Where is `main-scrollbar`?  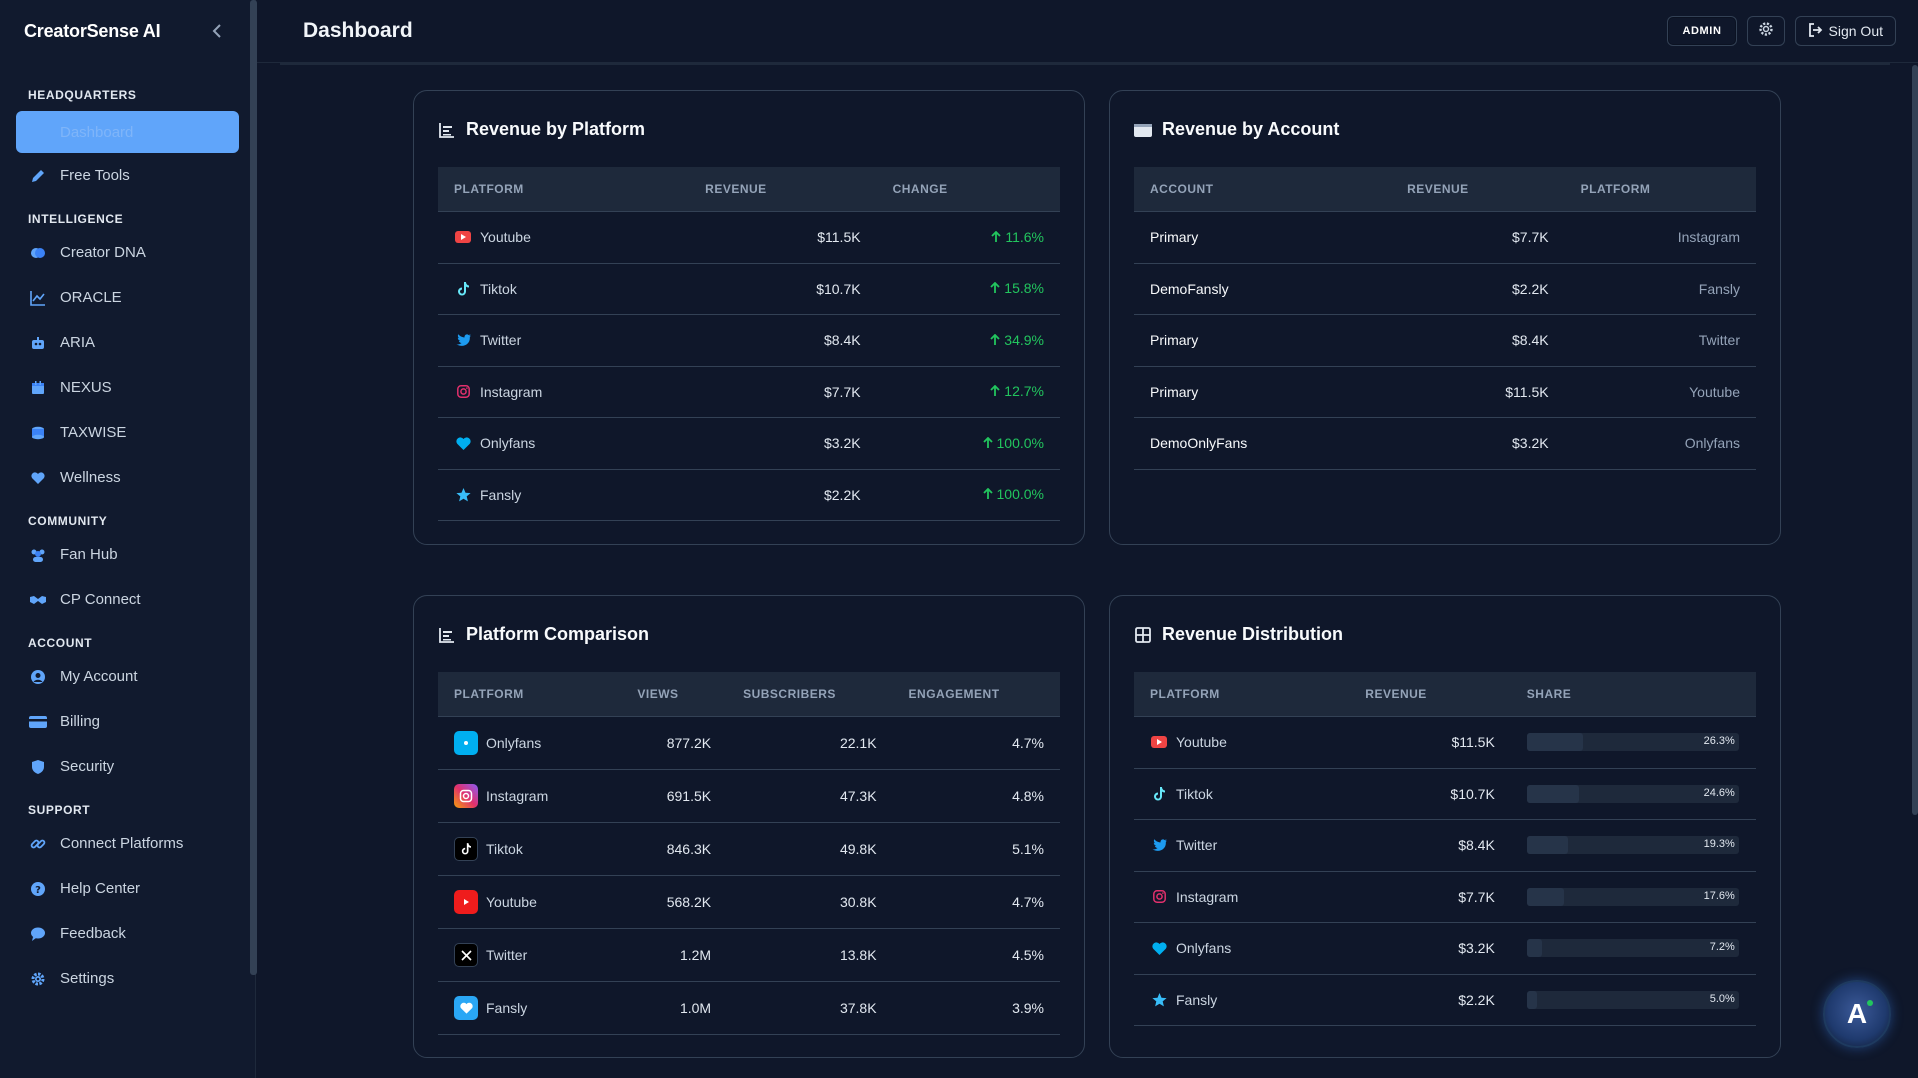
main-scrollbar is located at coordinates (1915, 440).